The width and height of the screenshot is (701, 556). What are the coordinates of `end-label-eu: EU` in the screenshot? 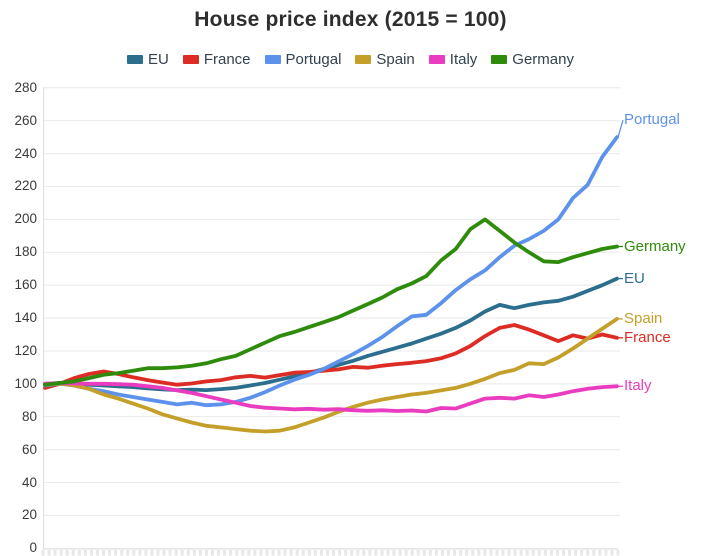 It's located at (634, 278).